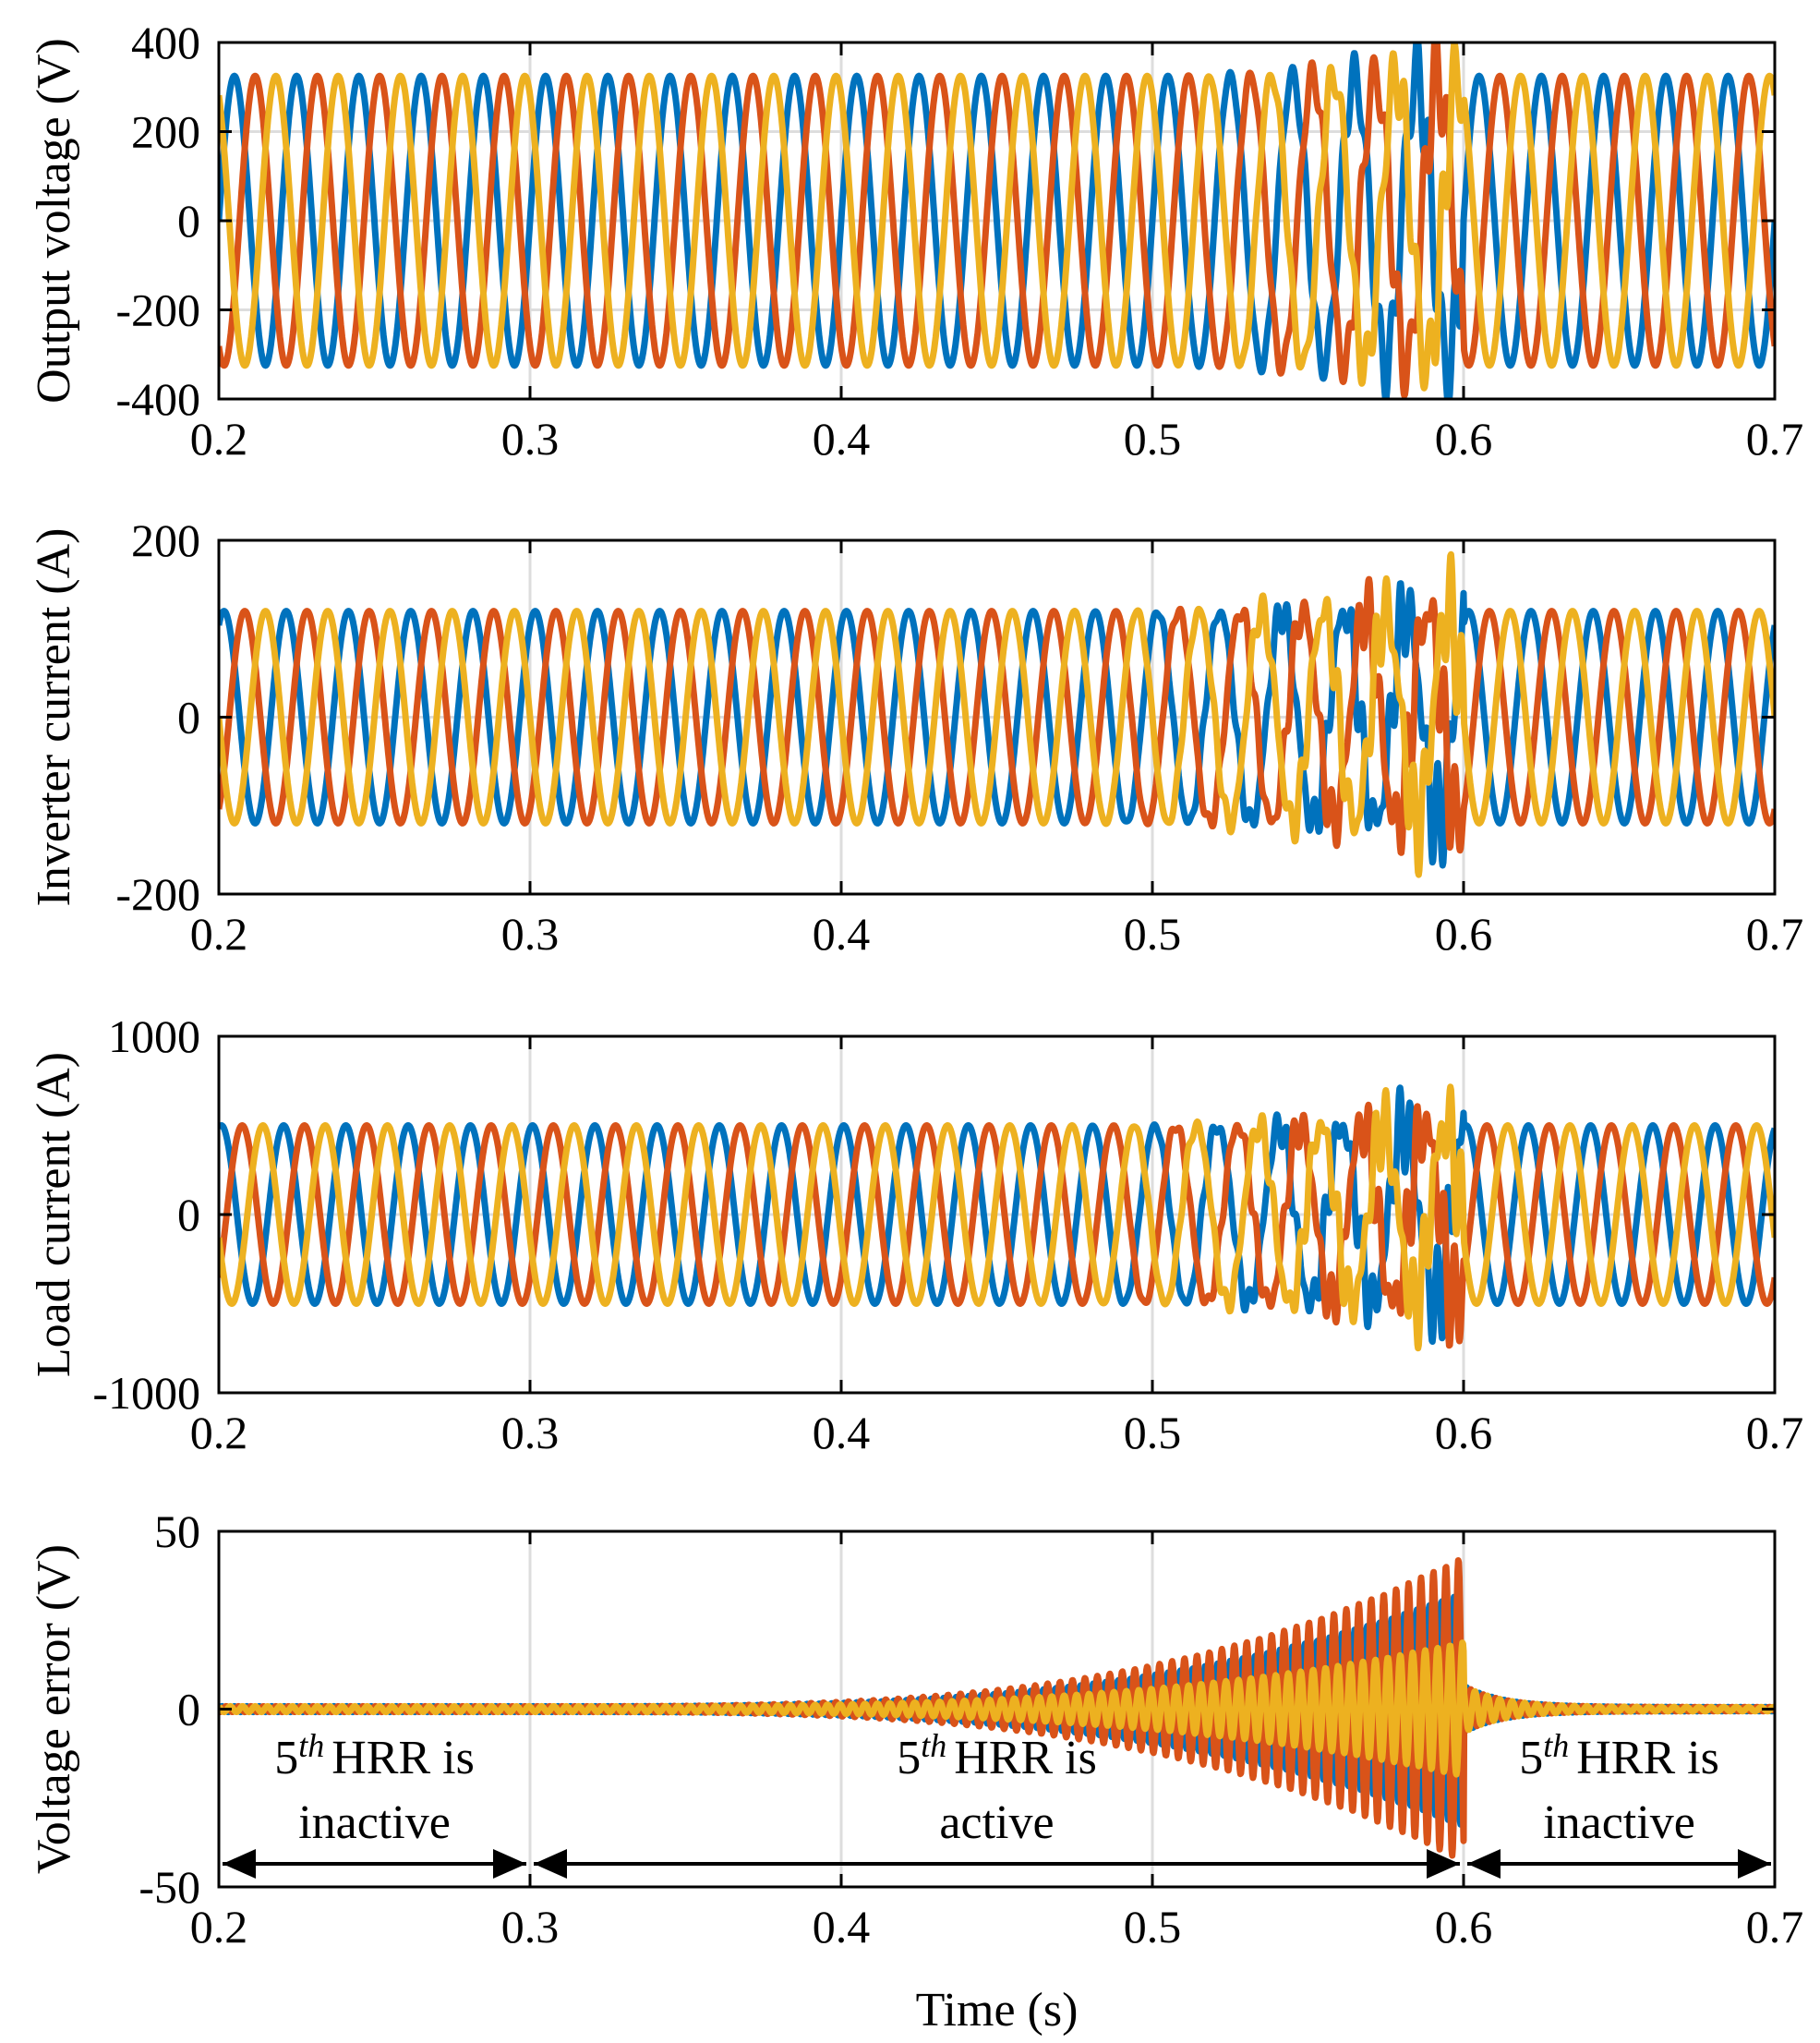  What do you see at coordinates (54, 717) in the screenshot?
I see `y-axis-label: Inverter current (A)` at bounding box center [54, 717].